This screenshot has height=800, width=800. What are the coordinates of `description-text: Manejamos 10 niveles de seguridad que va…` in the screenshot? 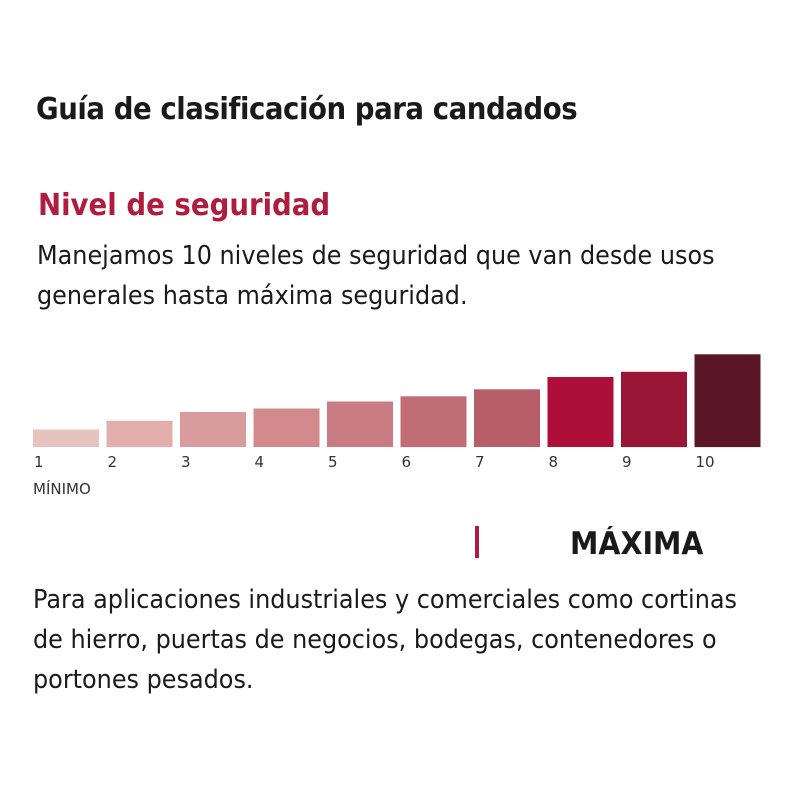 It's located at (376, 276).